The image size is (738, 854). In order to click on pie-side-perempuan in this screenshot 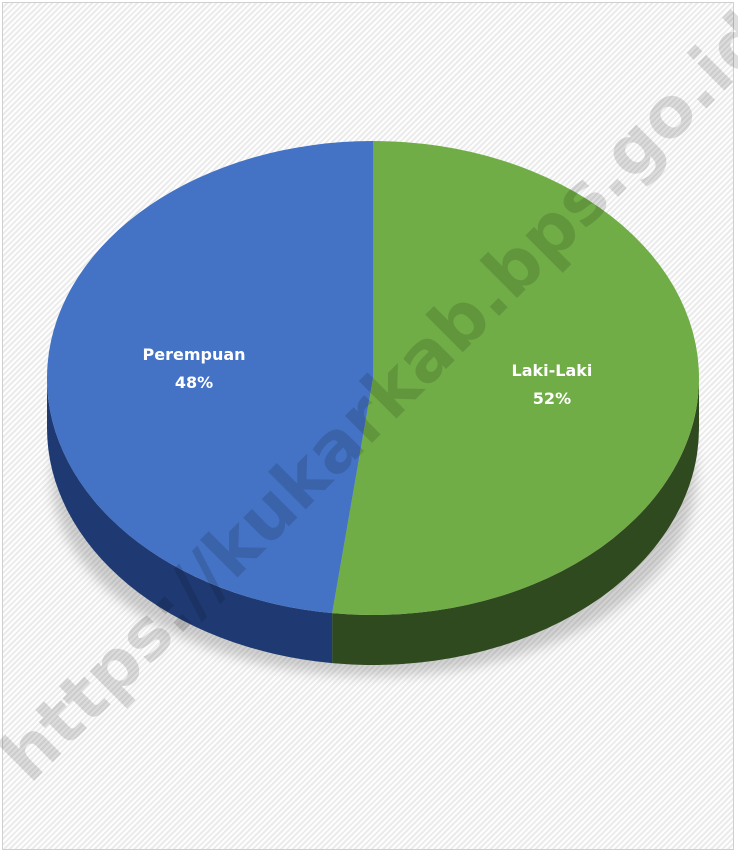, I will do `click(190, 521)`.